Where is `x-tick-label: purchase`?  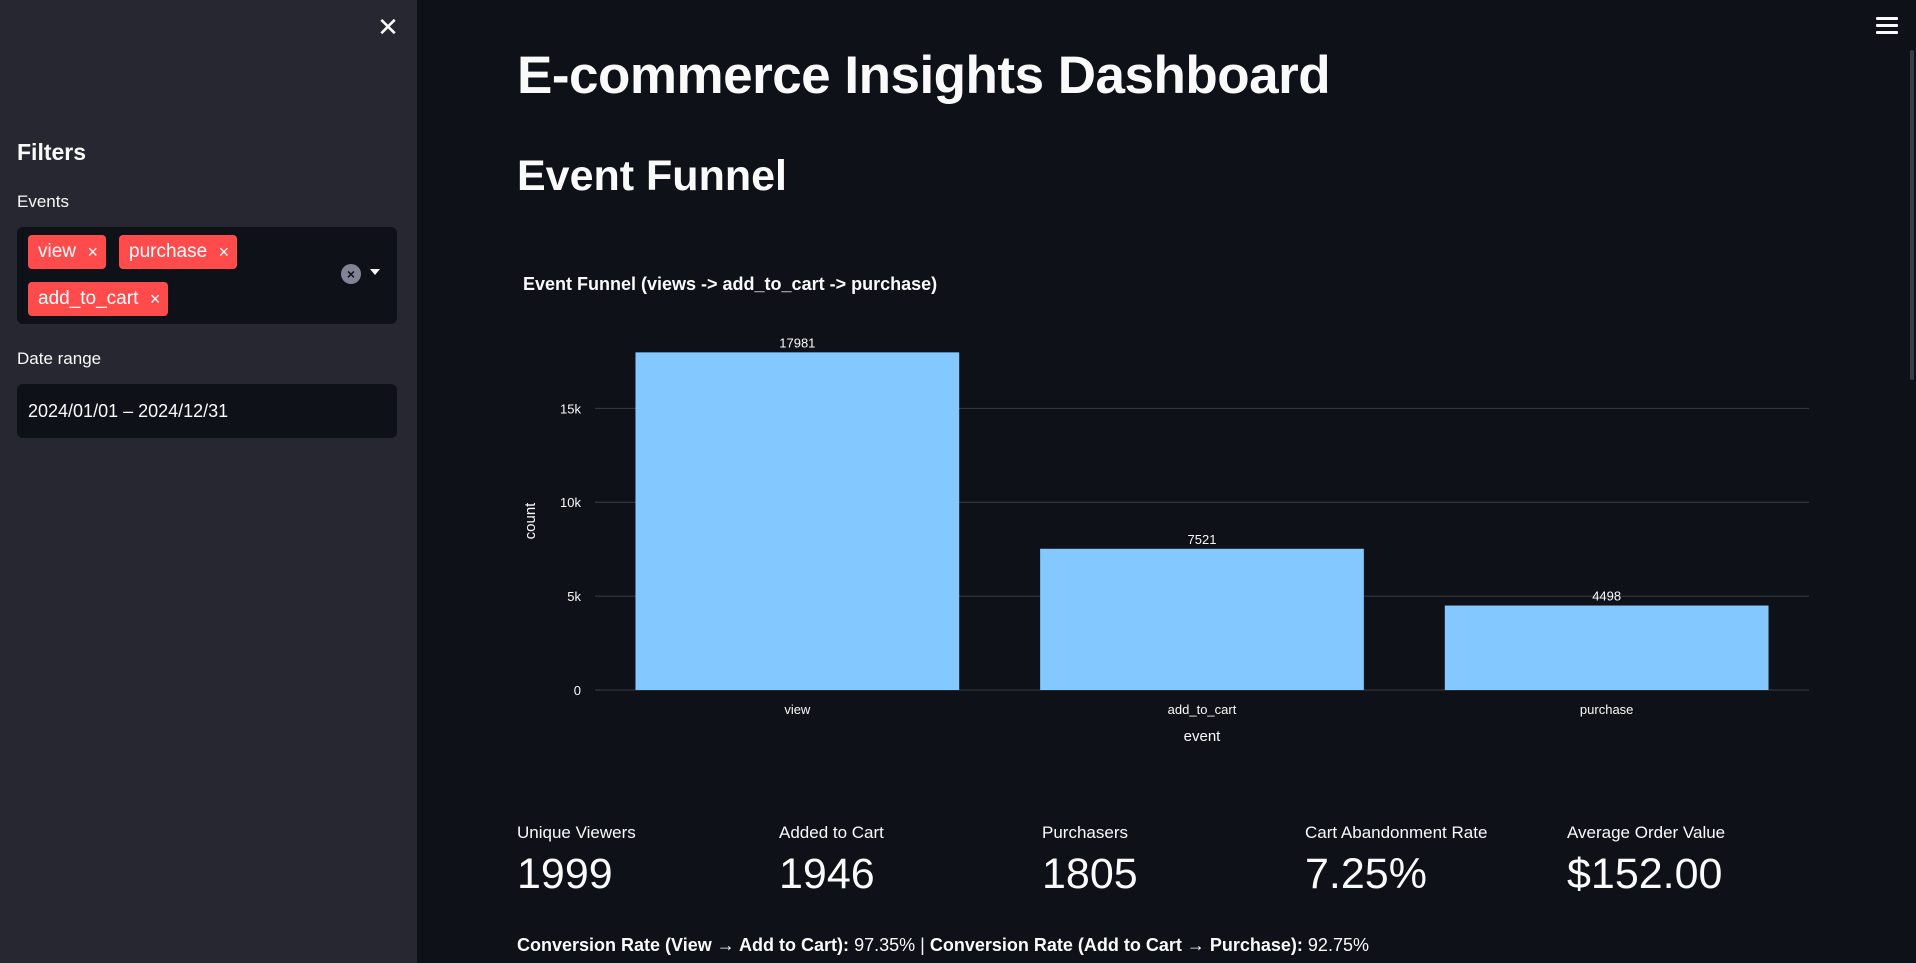 x-tick-label: purchase is located at coordinates (1606, 709).